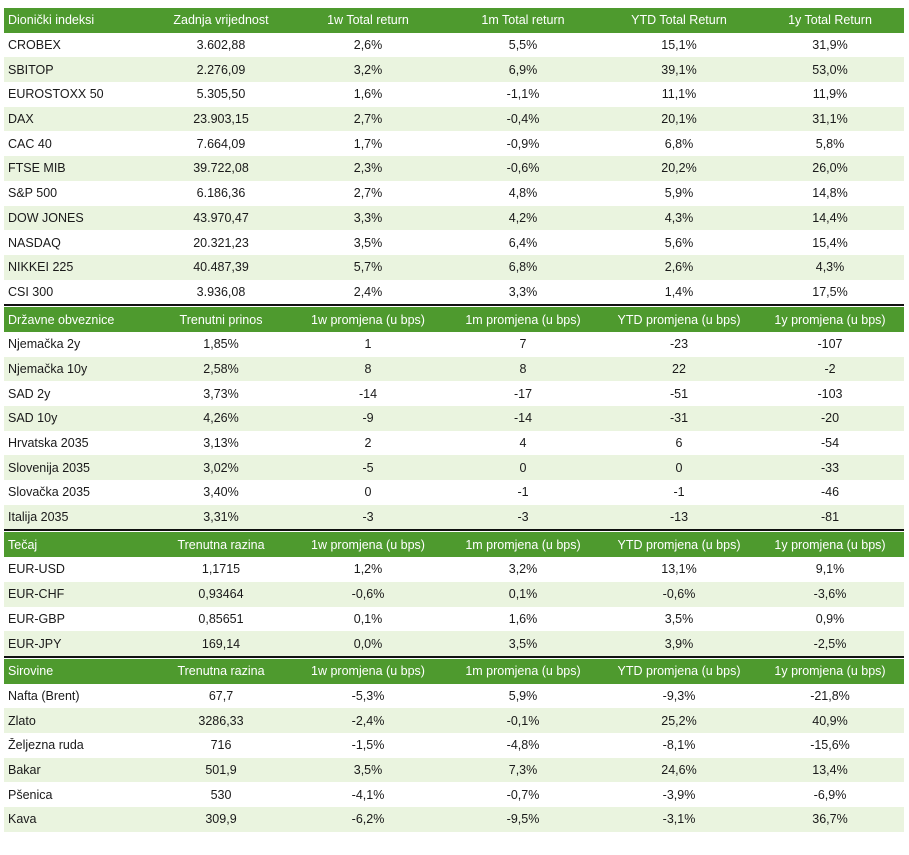 Image resolution: width=909 pixels, height=855 pixels. I want to click on table-row: Kava 309,9 -6,2% -9,5% -3,1% 36,7%, so click(454, 819).